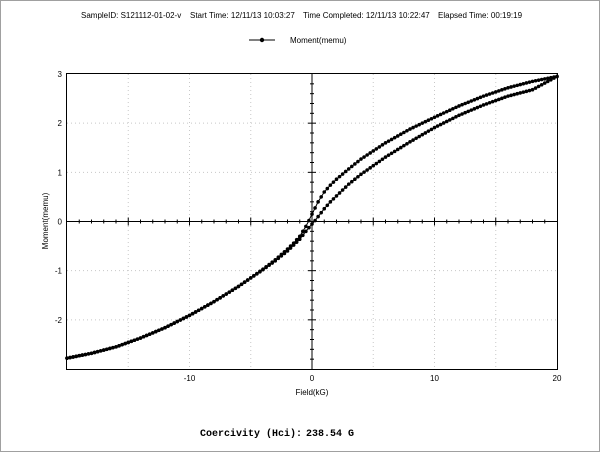  What do you see at coordinates (60, 172) in the screenshot?
I see `y-tick-label: 1` at bounding box center [60, 172].